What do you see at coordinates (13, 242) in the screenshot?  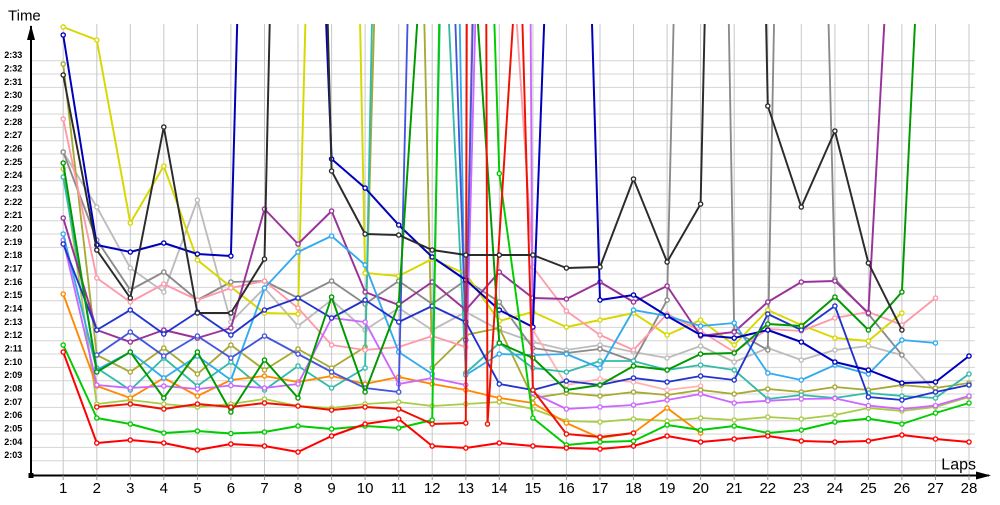 I see `svg-text: 2:19` at bounding box center [13, 242].